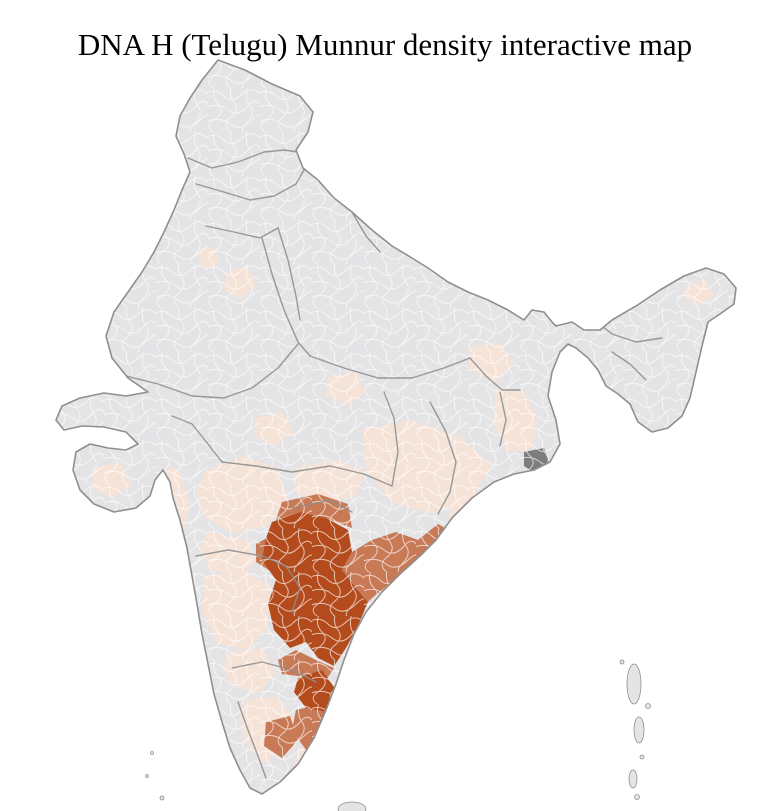 This screenshot has height=811, width=770. I want to click on lakshadweep-islands, so click(155, 776).